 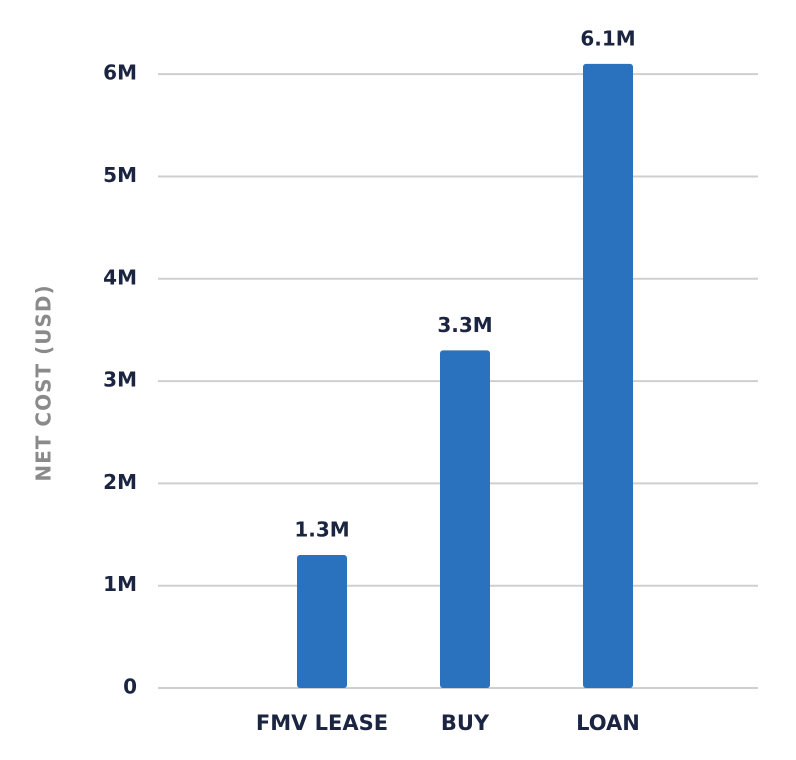 What do you see at coordinates (120, 380) in the screenshot?
I see `y-tick-label: 3M` at bounding box center [120, 380].